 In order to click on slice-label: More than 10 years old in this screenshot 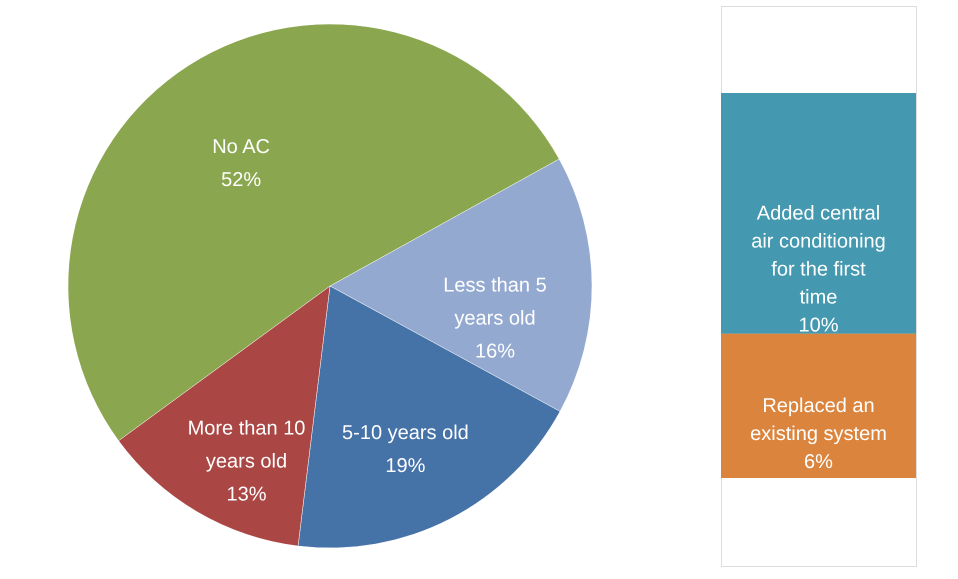, I will do `click(247, 444)`.